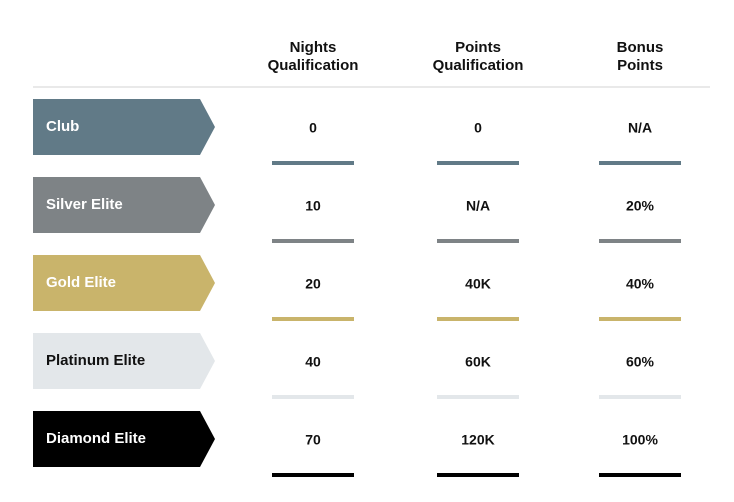 This screenshot has width=734, height=502. What do you see at coordinates (640, 47) in the screenshot?
I see `column-header: Bonus` at bounding box center [640, 47].